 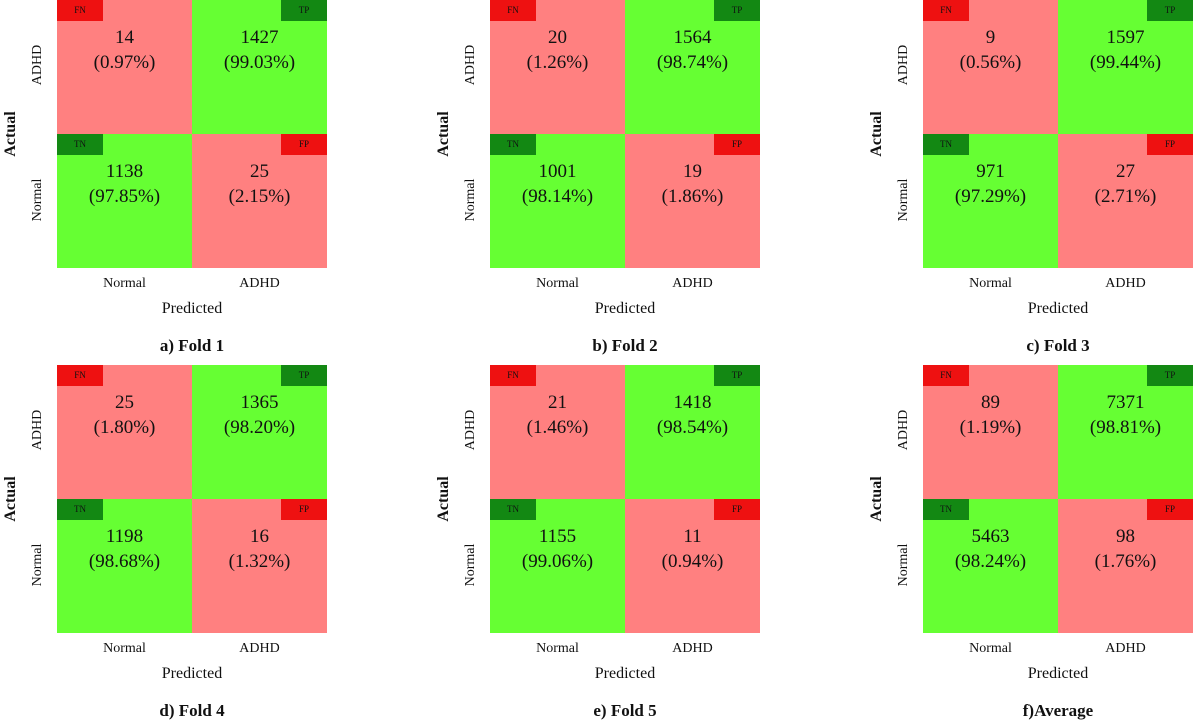 What do you see at coordinates (557, 427) in the screenshot?
I see `cell-percentage: (1.46%)` at bounding box center [557, 427].